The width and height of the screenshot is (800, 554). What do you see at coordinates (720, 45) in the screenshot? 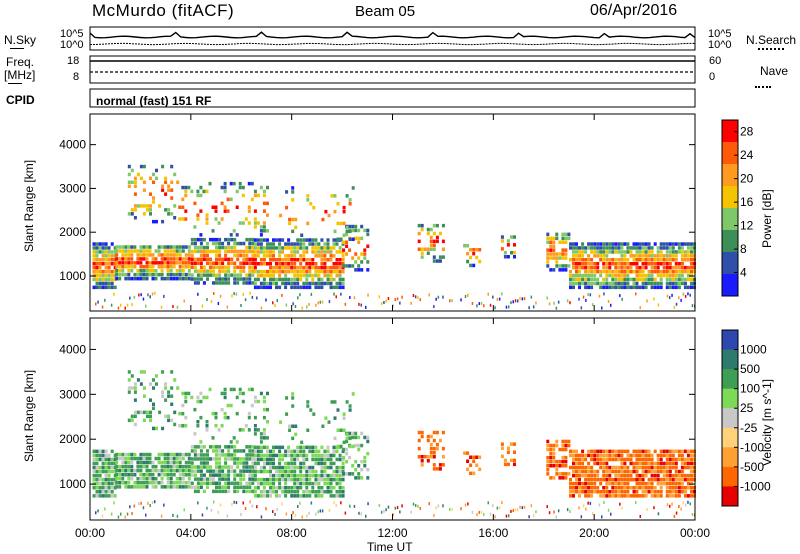
I see `nsearch-tick-bottom: 10^0` at bounding box center [720, 45].